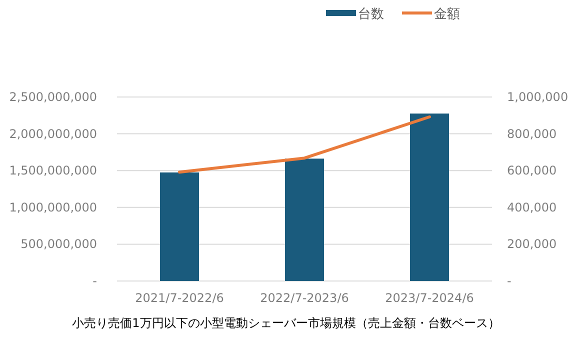 This screenshot has height=345, width=573. I want to click on y2-tick-label: 200,000, so click(532, 244).